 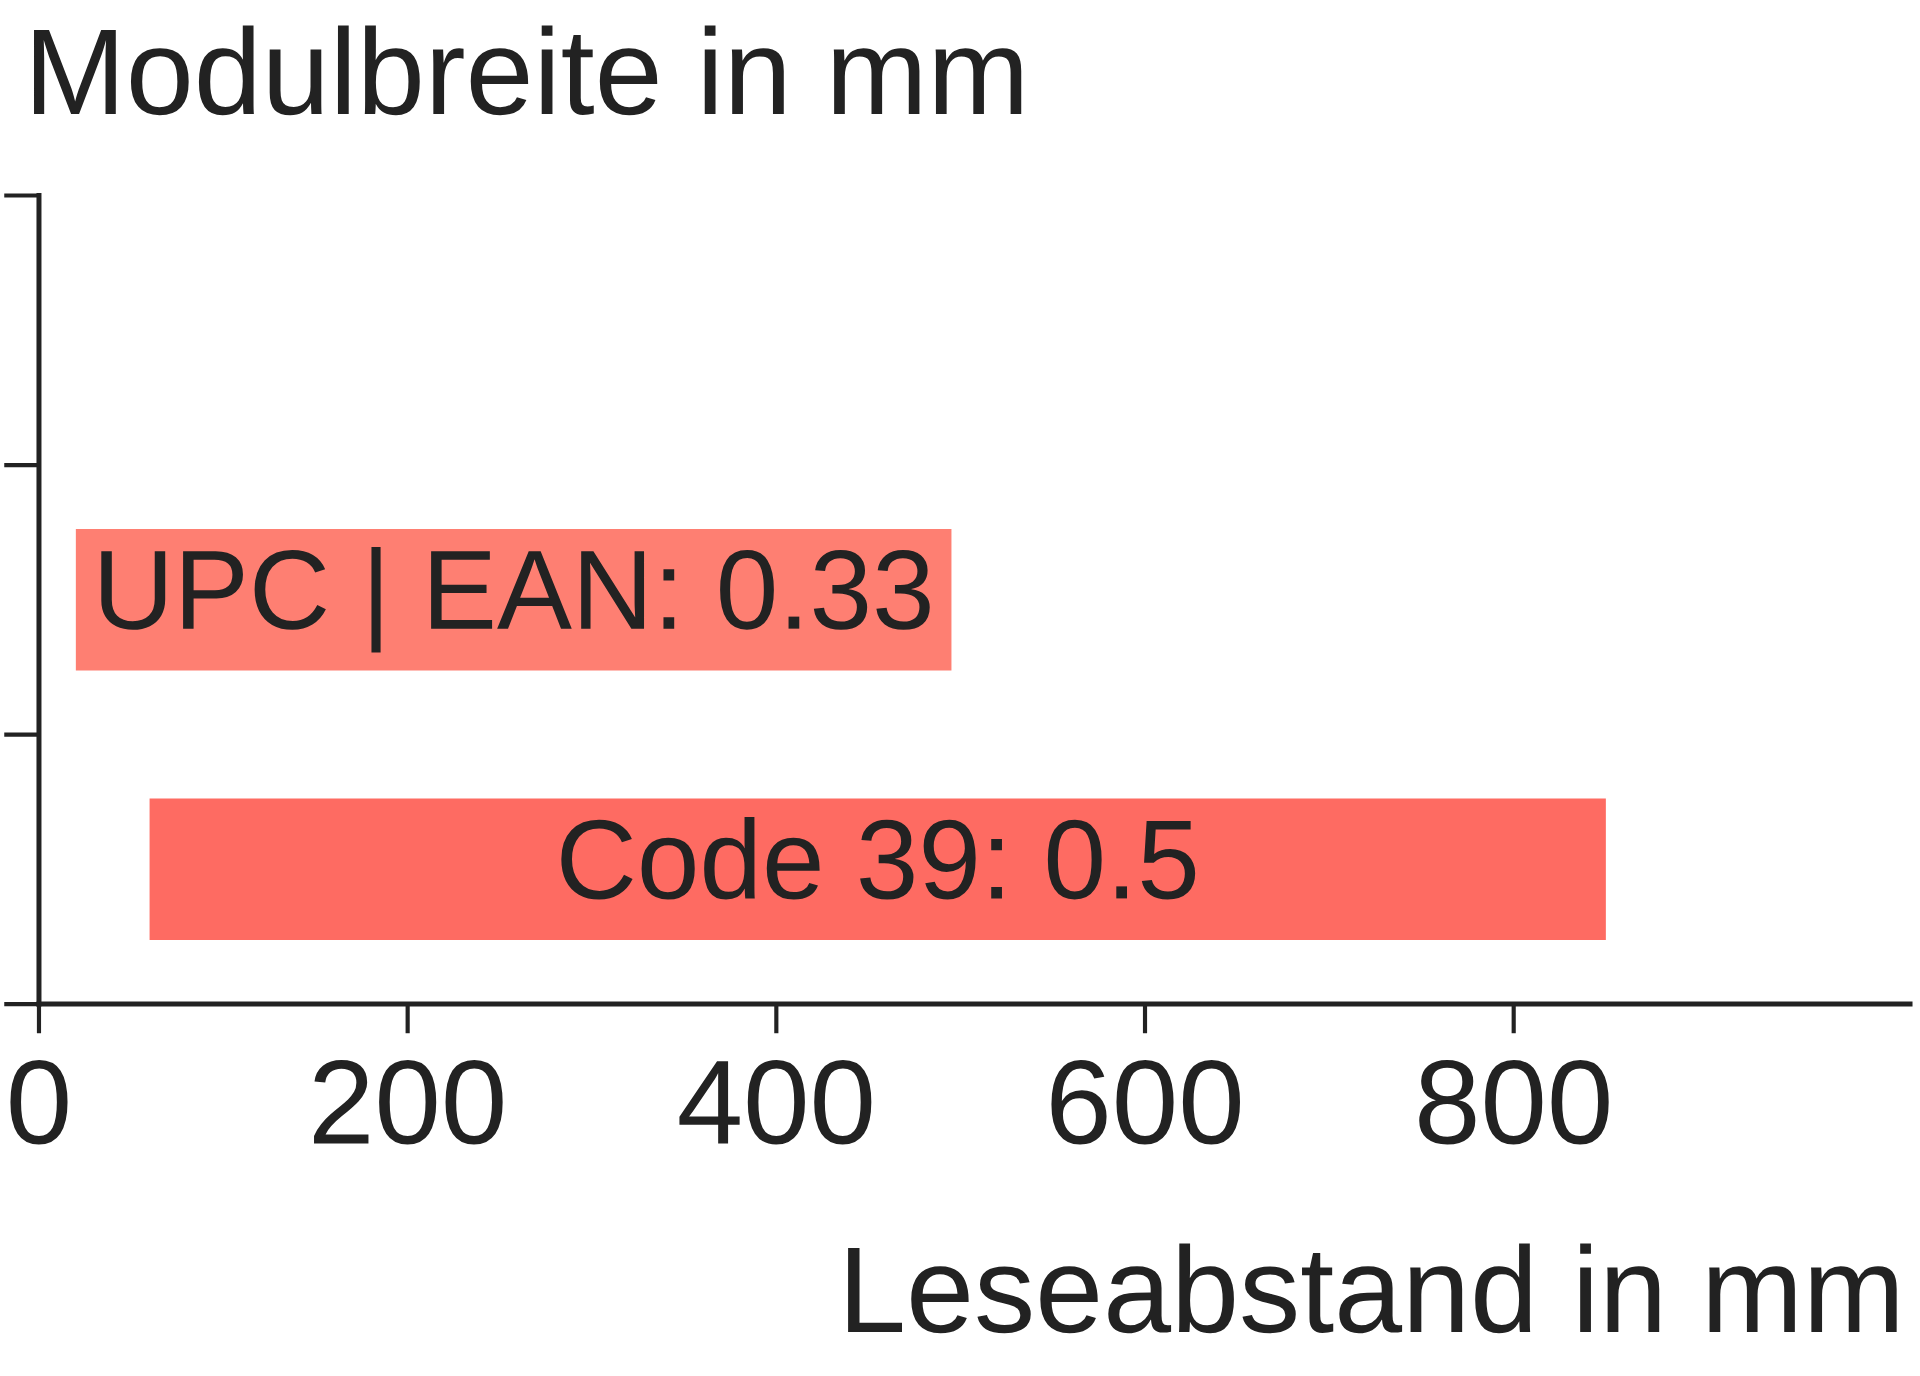 What do you see at coordinates (775, 1102) in the screenshot?
I see `x-tick-label: 400` at bounding box center [775, 1102].